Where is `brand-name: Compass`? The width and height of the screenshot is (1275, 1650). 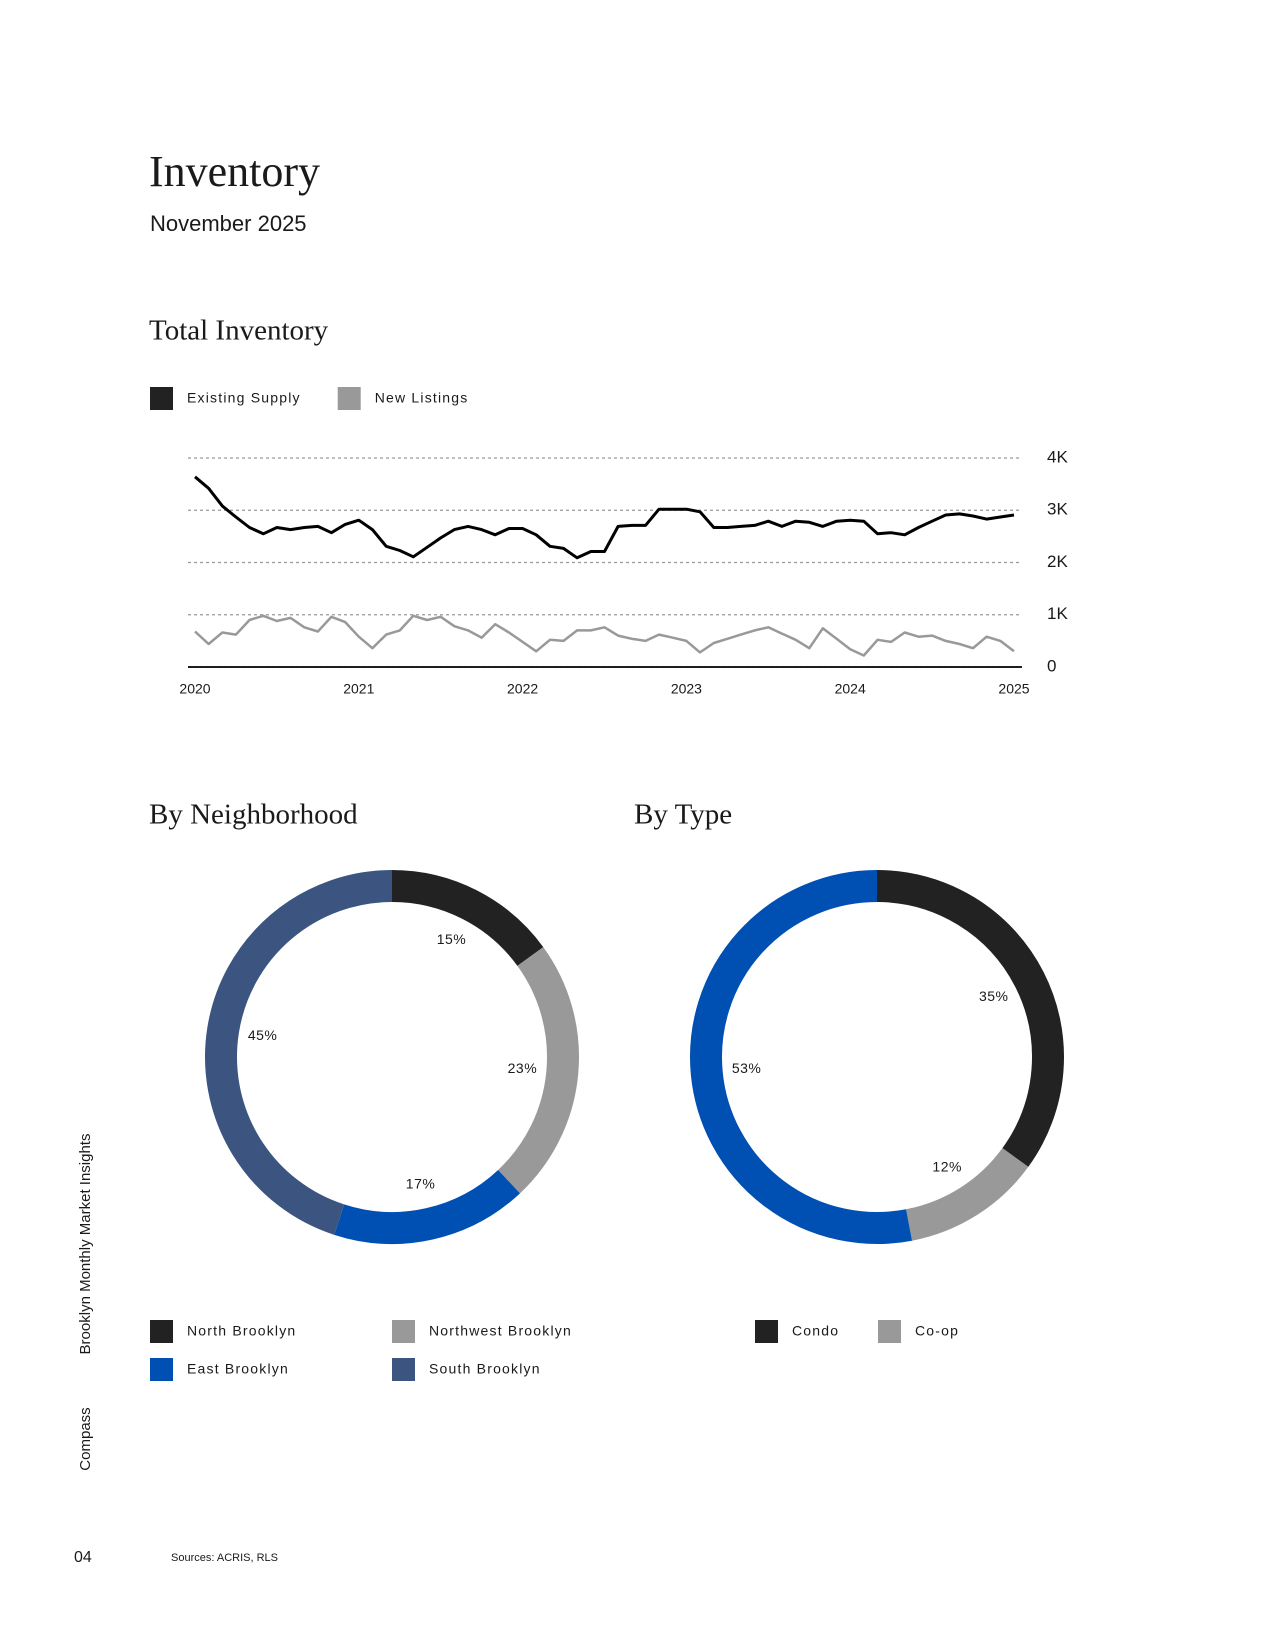 brand-name: Compass is located at coordinates (85, 1438).